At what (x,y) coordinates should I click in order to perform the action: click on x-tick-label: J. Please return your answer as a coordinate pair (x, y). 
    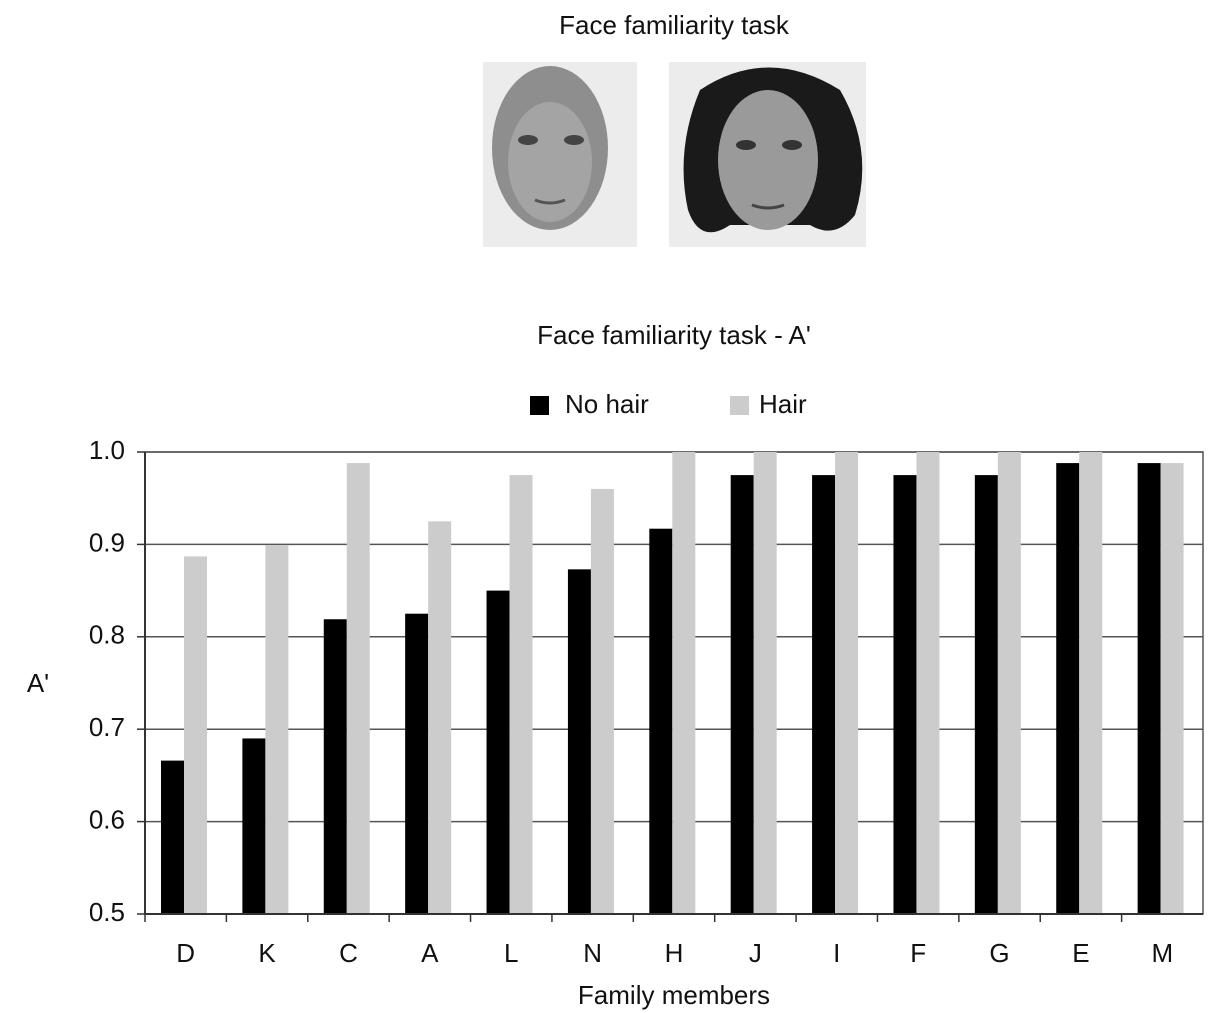
    Looking at the image, I should click on (755, 953).